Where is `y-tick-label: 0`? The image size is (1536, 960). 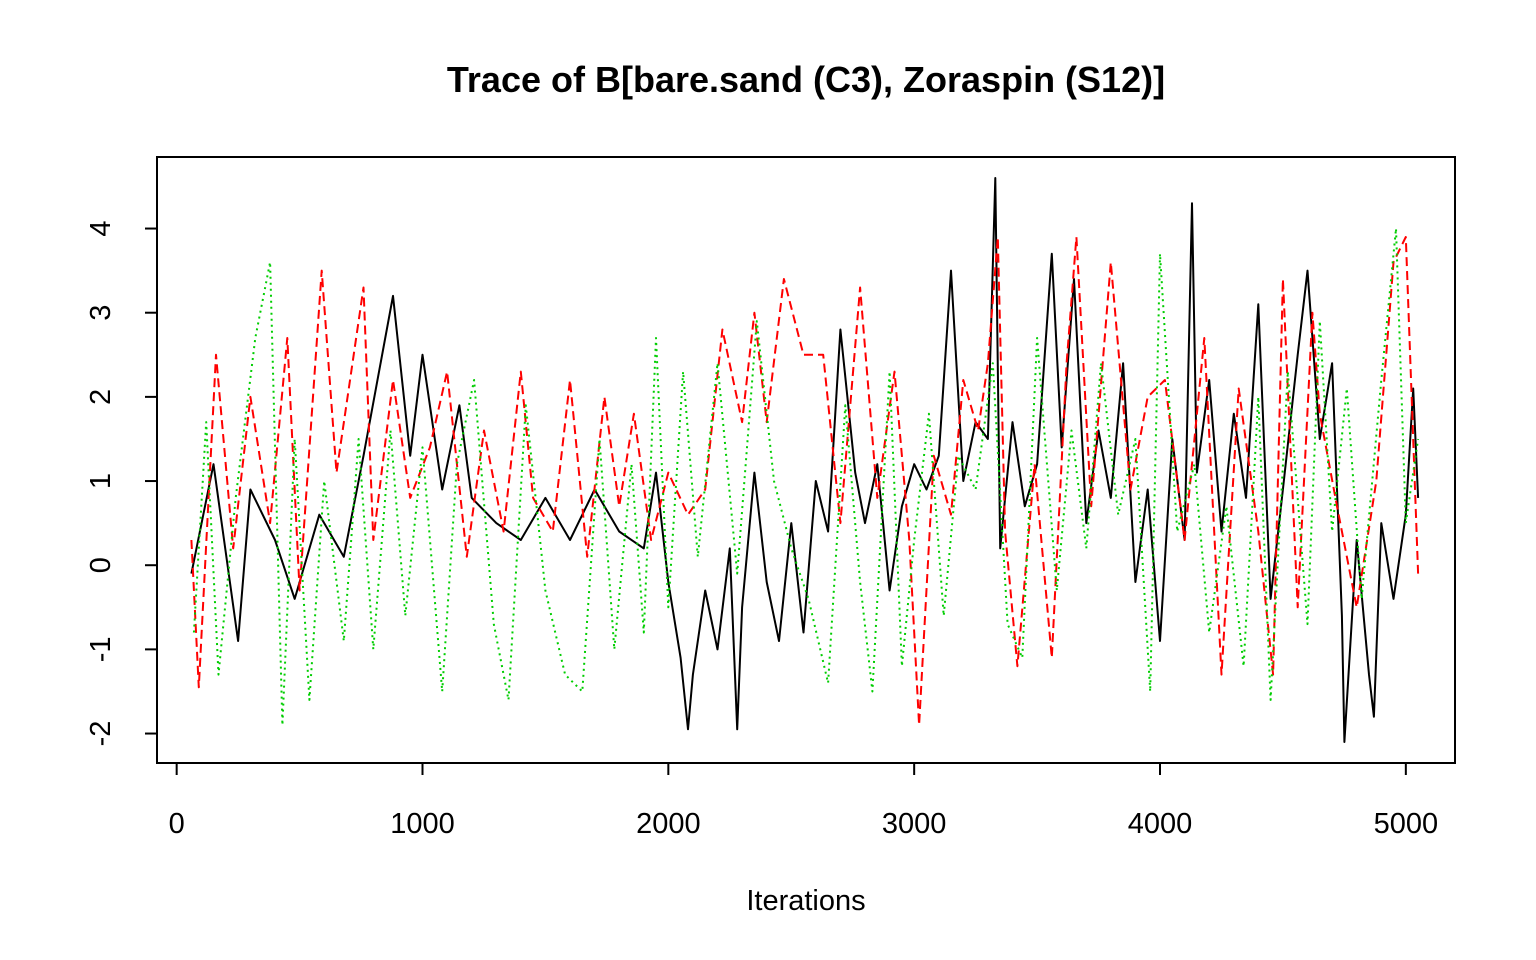
y-tick-label: 0 is located at coordinates (101, 565).